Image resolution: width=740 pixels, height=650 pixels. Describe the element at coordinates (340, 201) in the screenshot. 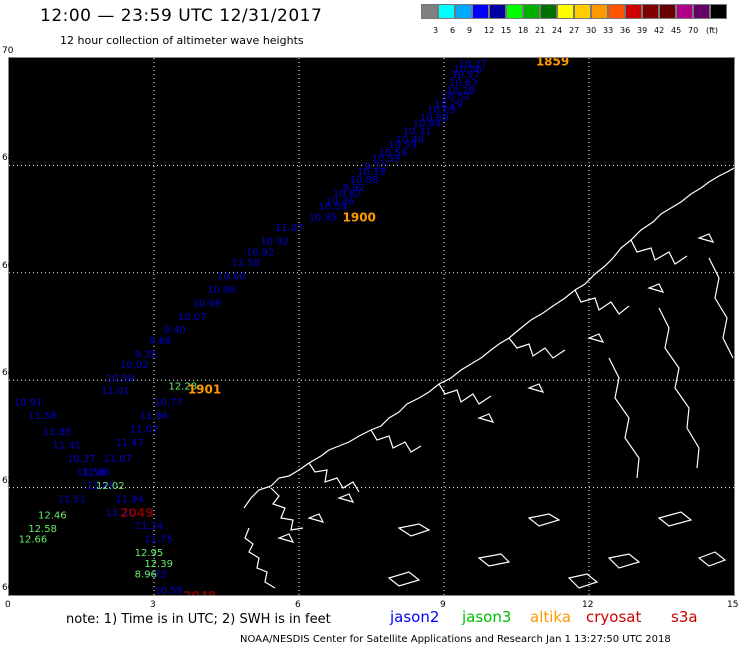

I see `wave-height-value: 10.36` at that location.